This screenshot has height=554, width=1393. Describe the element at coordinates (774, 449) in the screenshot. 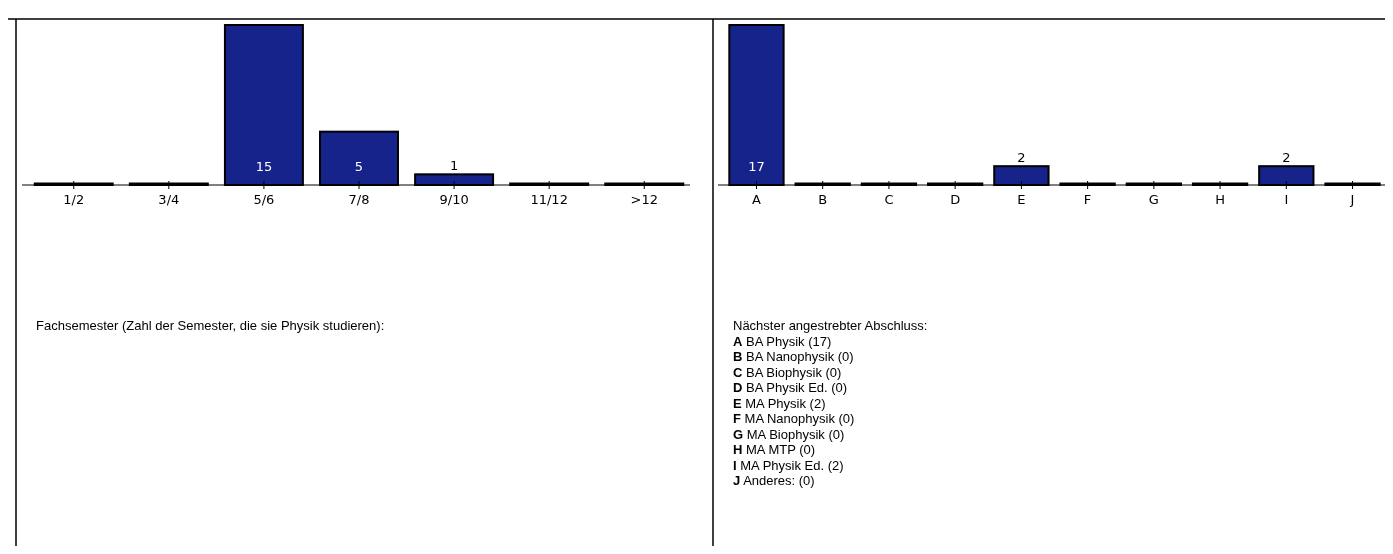

I see `text: H MA MTP (0)` at that location.